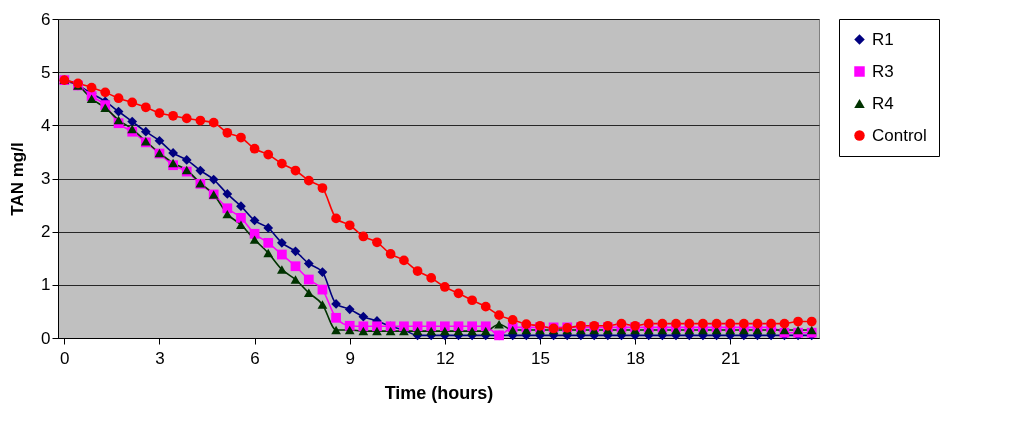  What do you see at coordinates (46, 285) in the screenshot?
I see `y-tick-label: 1` at bounding box center [46, 285].